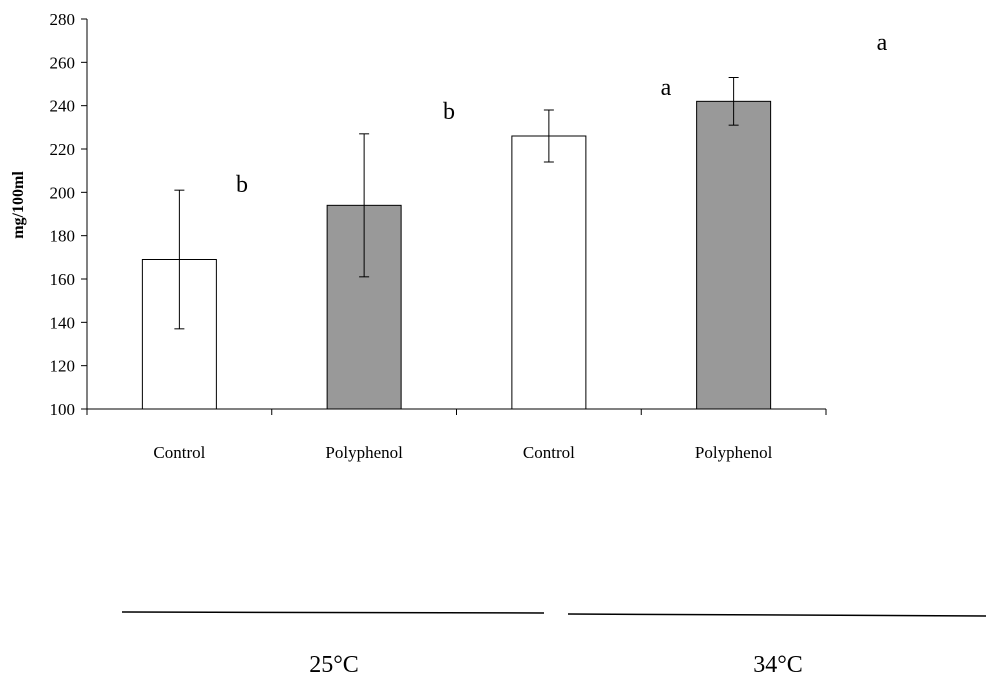 This screenshot has height=684, width=987. What do you see at coordinates (18, 205) in the screenshot?
I see `y-axis-label: mg/100ml` at bounding box center [18, 205].